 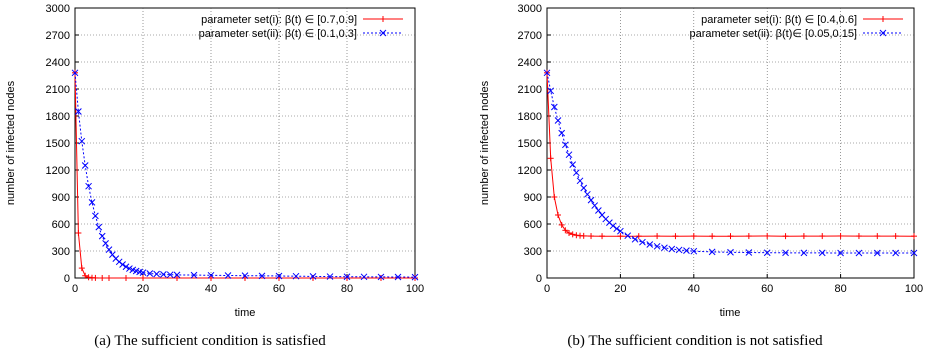 I want to click on x-tick-label: 80, so click(x=840, y=289).